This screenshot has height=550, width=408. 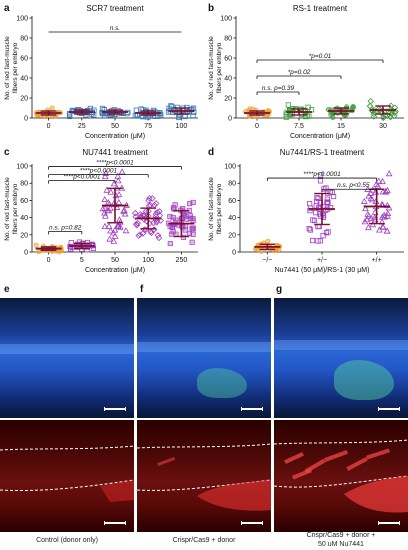 I want to click on caption-g-line1: Crispr/Cas9 + donor +, so click(x=341, y=535).